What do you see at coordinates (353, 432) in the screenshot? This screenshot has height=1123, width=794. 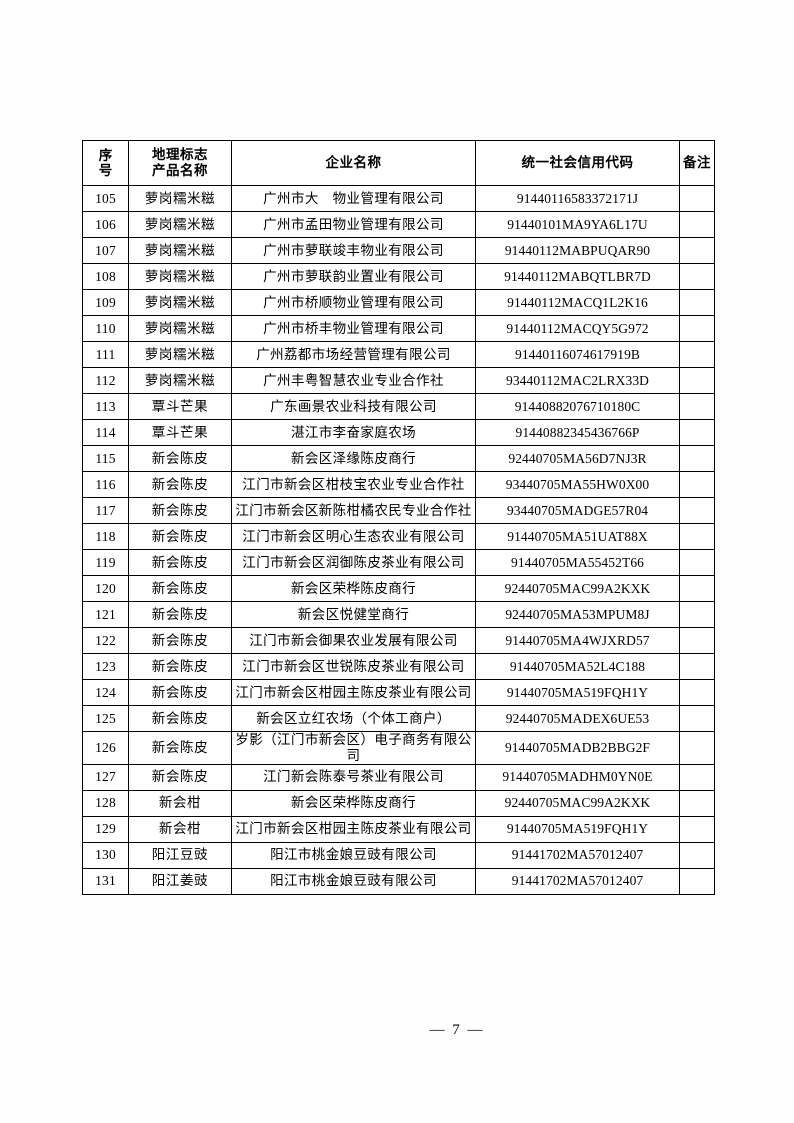 I see `cell-enterprise-name: 湛江市李奋家庭农场` at bounding box center [353, 432].